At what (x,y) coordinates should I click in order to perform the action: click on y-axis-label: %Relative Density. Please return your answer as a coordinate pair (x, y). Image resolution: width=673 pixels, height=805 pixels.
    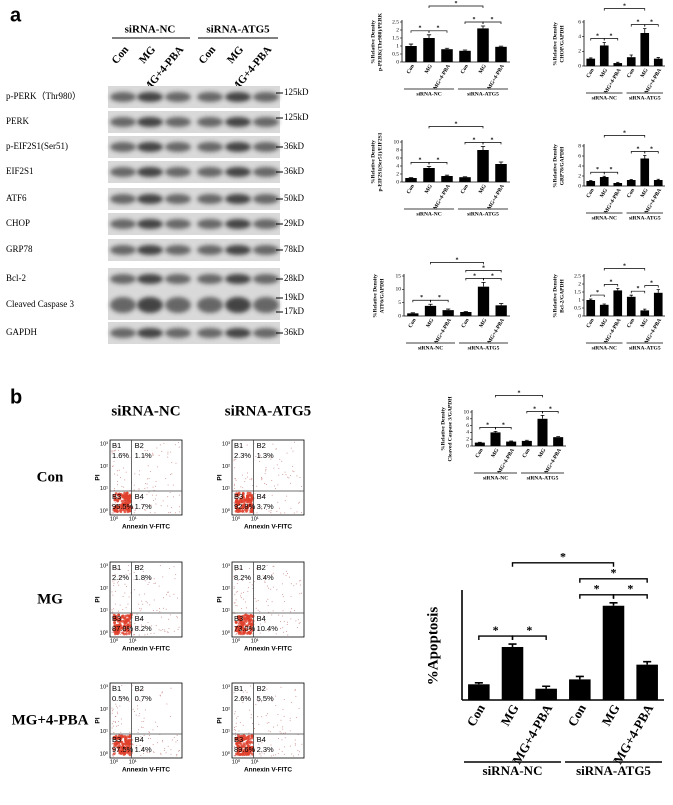
    Looking at the image, I should click on (375, 296).